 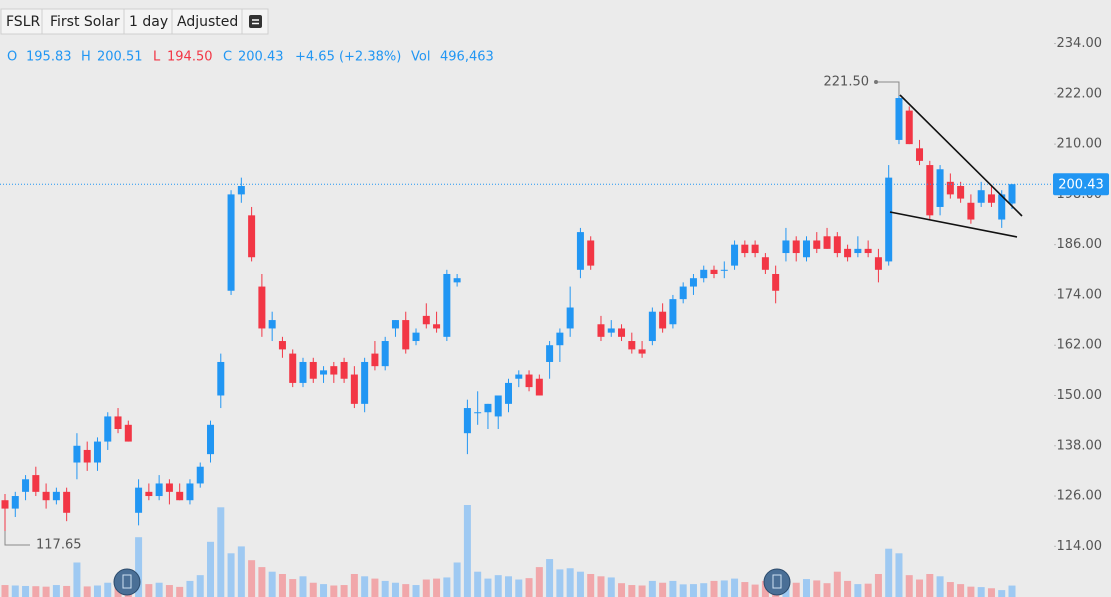 I want to click on legend-change: +4.65 (+2.38%), so click(x=348, y=57).